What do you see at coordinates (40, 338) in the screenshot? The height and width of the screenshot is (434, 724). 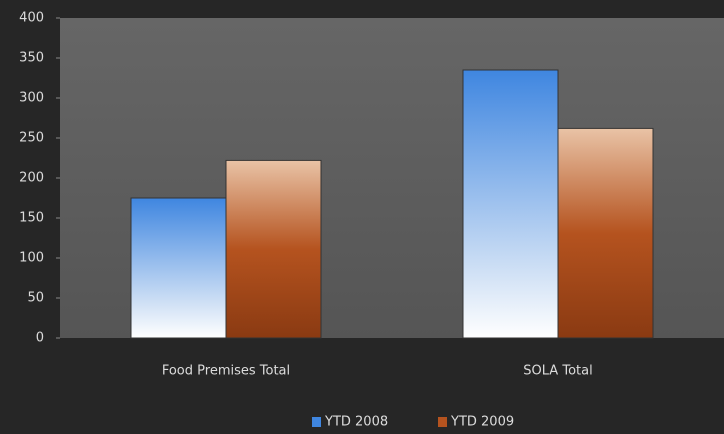 I see `y-tick-label: 0` at bounding box center [40, 338].